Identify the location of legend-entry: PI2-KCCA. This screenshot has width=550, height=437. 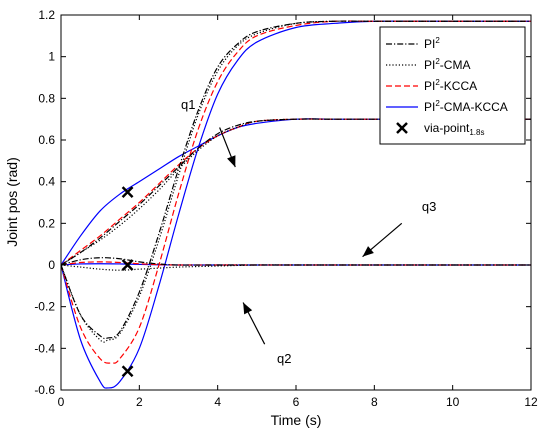
(431, 85).